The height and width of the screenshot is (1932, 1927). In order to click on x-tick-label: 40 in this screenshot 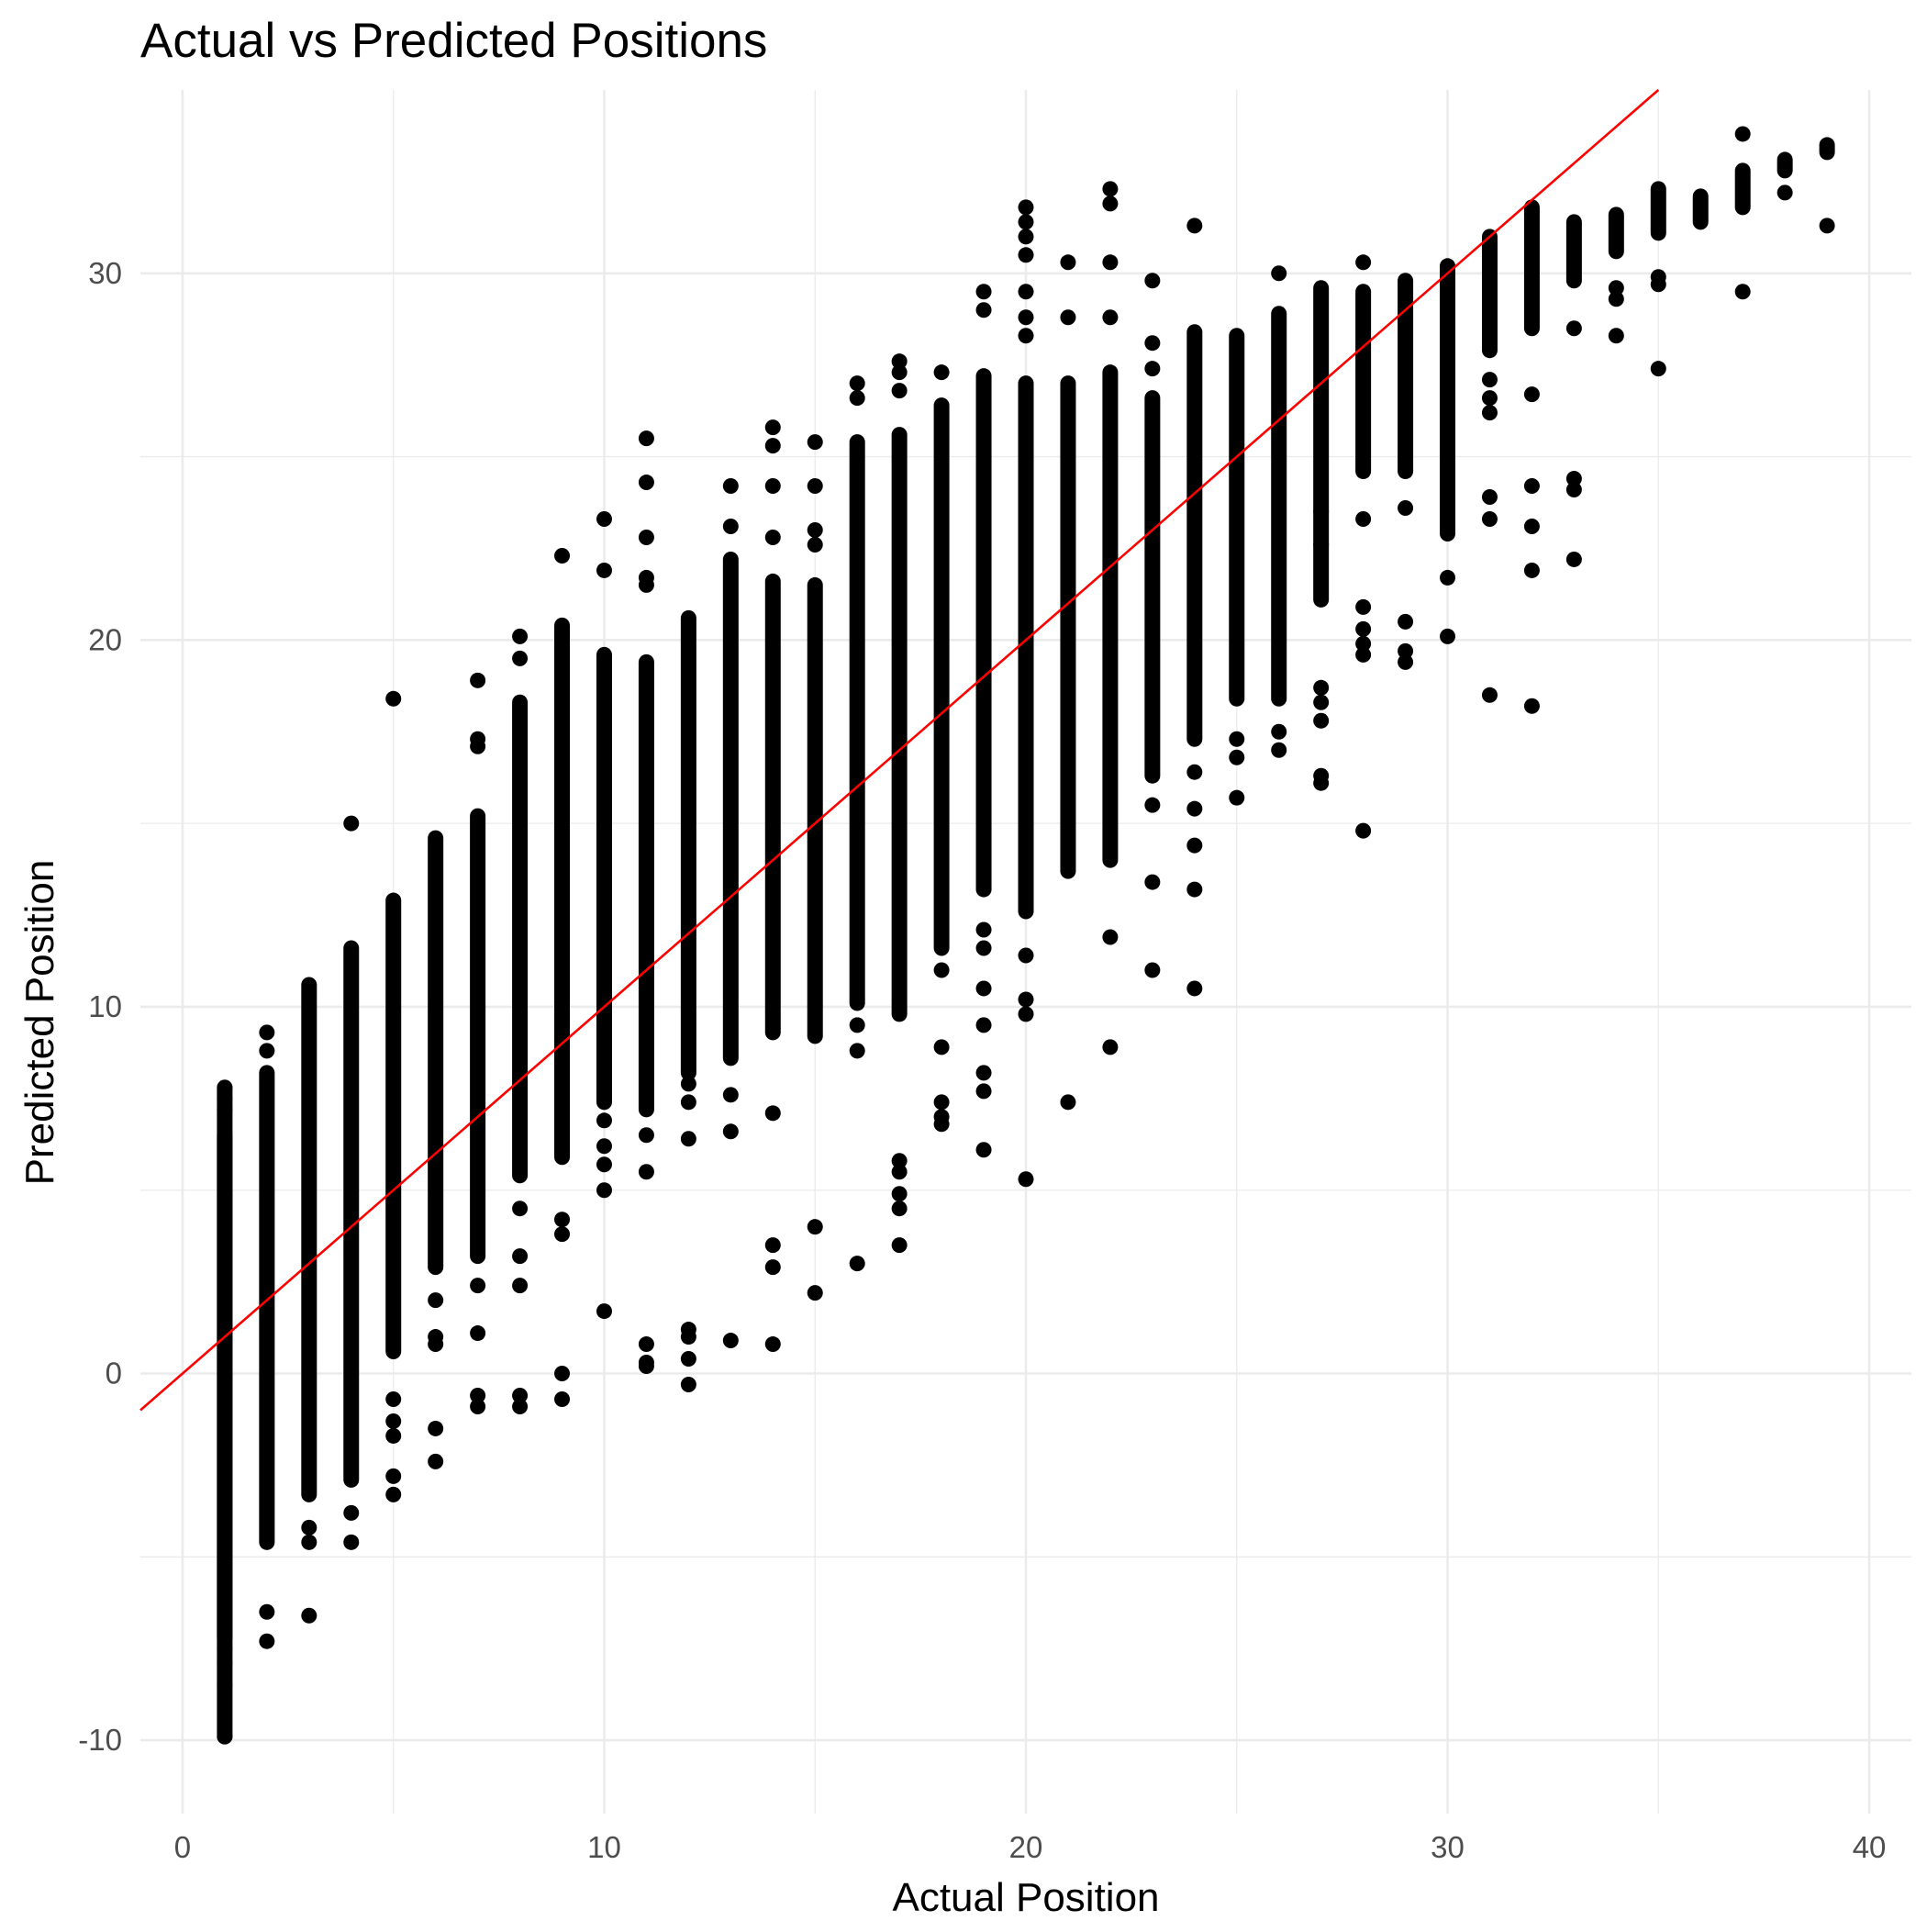, I will do `click(1870, 1847)`.